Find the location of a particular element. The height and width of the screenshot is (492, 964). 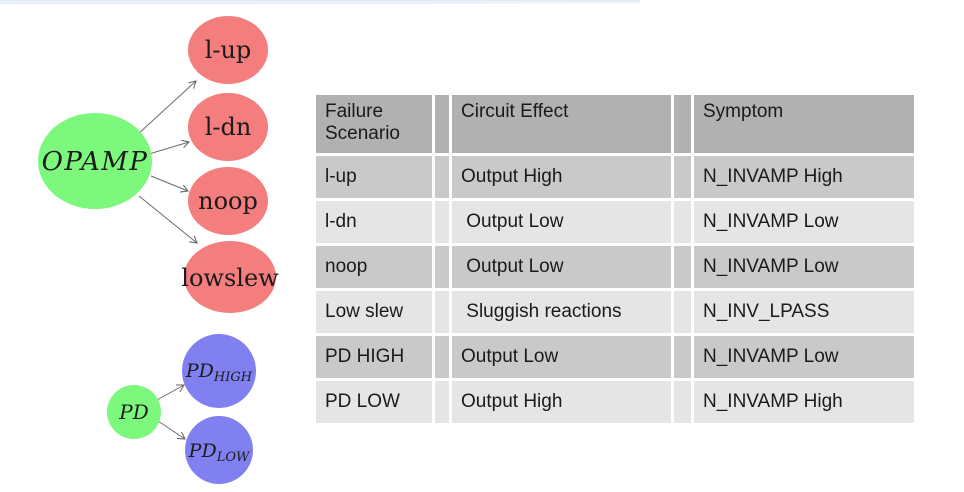

node-lup is located at coordinates (228, 50).